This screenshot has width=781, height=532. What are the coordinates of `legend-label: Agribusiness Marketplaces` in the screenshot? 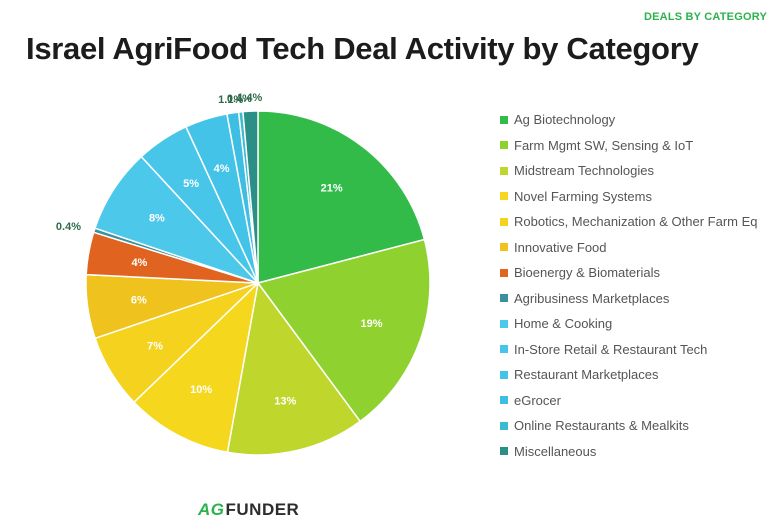 It's located at (592, 298).